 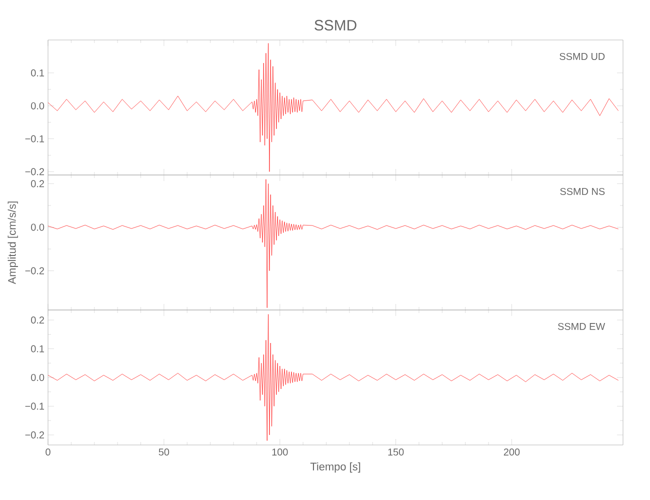 What do you see at coordinates (13, 243) in the screenshot?
I see `y-axis-title: Amplitud [cm/s/s]` at bounding box center [13, 243].